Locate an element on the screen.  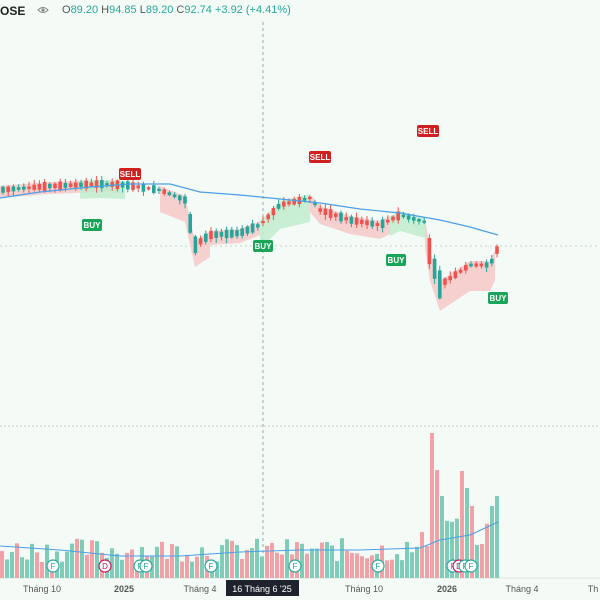
time-label: Tháng 4 is located at coordinates (521, 589).